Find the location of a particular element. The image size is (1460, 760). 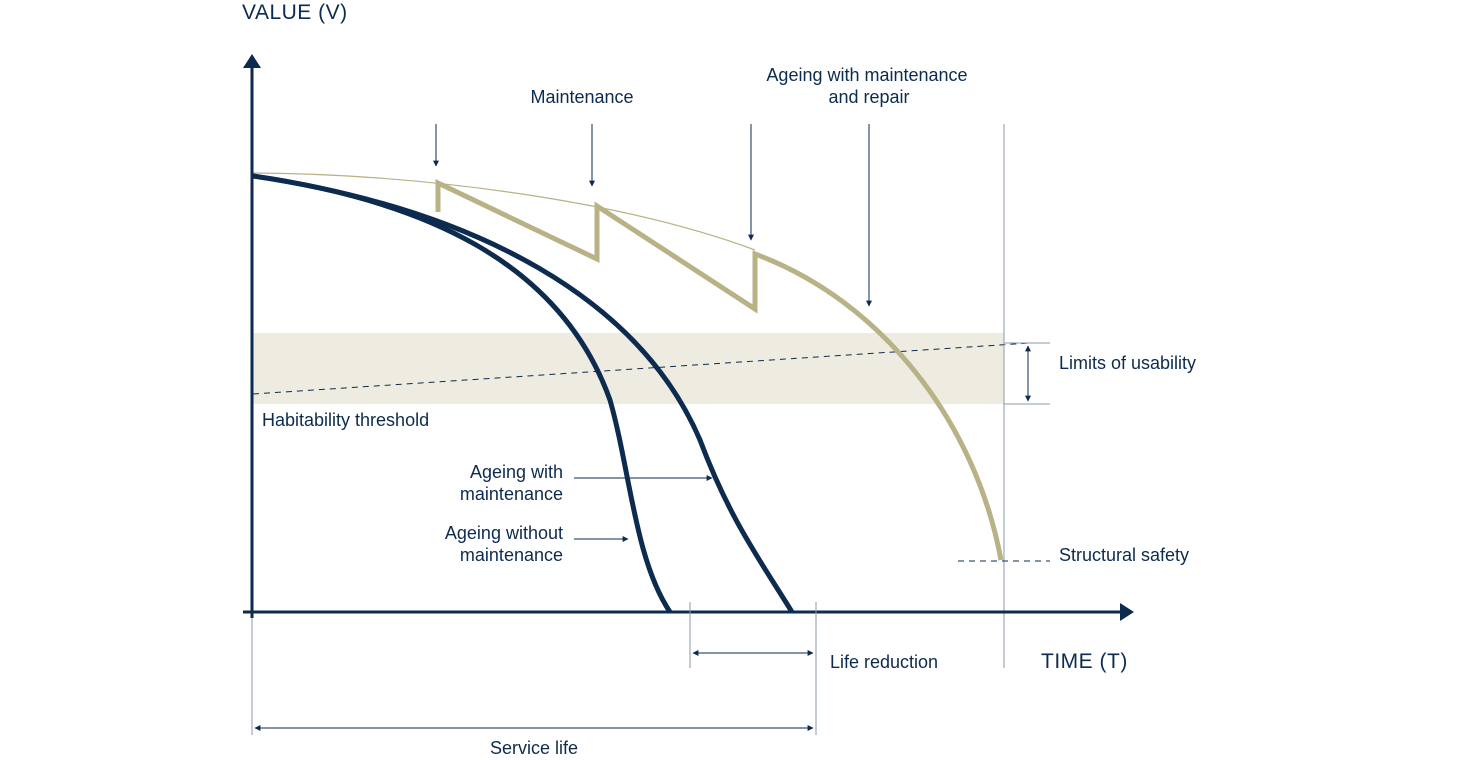

ageing-with-label-line2: maintenance is located at coordinates (511, 494).